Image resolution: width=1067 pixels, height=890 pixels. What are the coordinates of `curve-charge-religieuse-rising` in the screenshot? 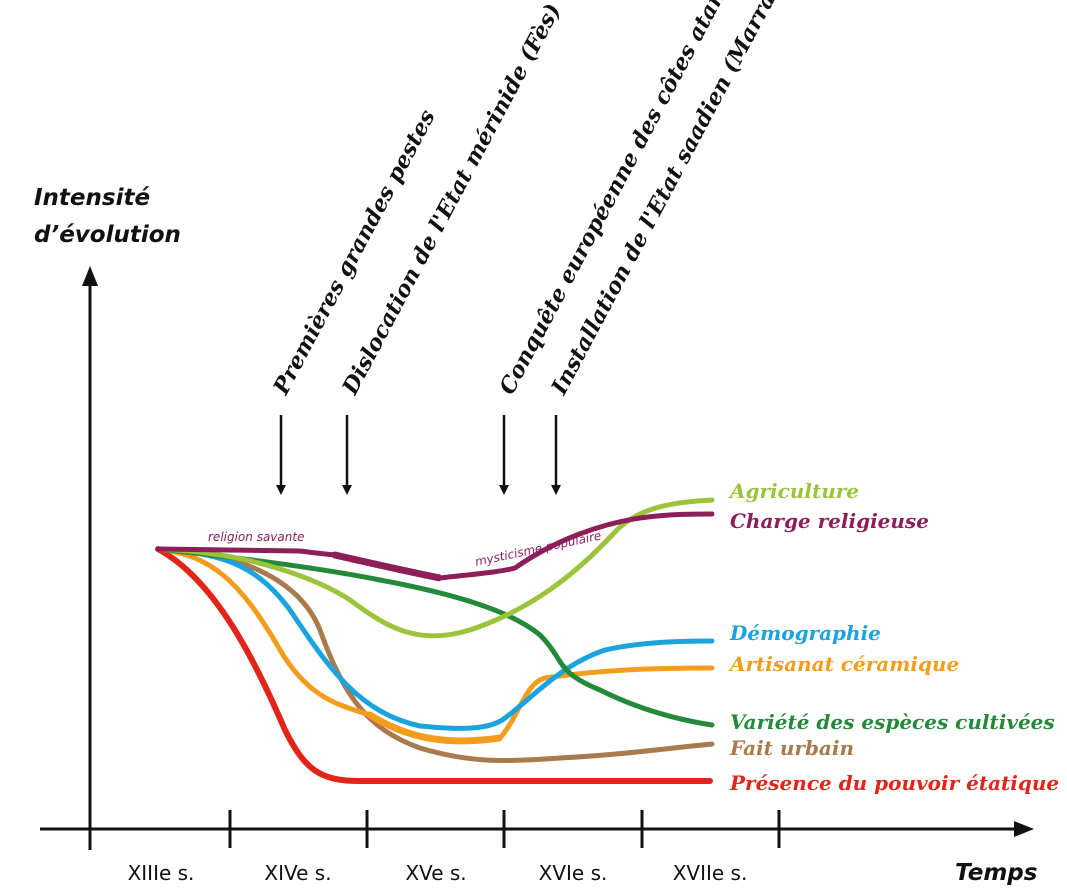 It's located at (576, 546).